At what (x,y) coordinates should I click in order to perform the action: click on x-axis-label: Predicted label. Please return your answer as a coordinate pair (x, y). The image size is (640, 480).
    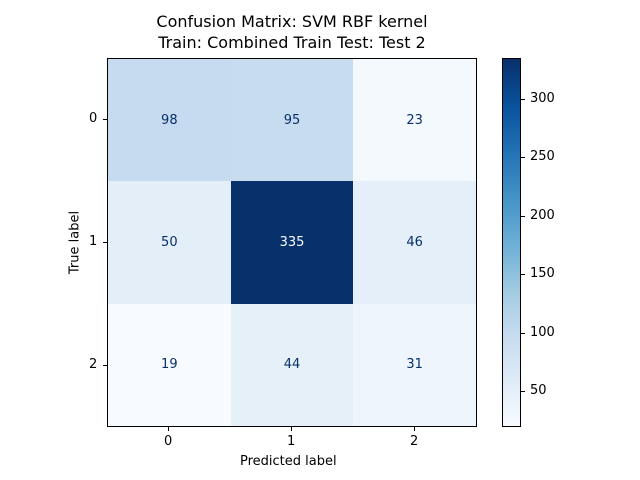
    Looking at the image, I should click on (288, 461).